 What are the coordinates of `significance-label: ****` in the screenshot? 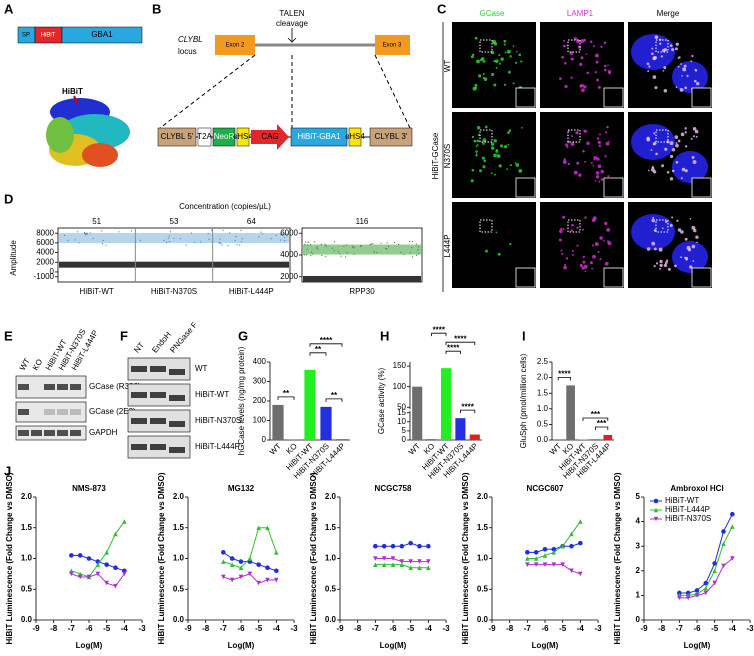 It's located at (564, 374).